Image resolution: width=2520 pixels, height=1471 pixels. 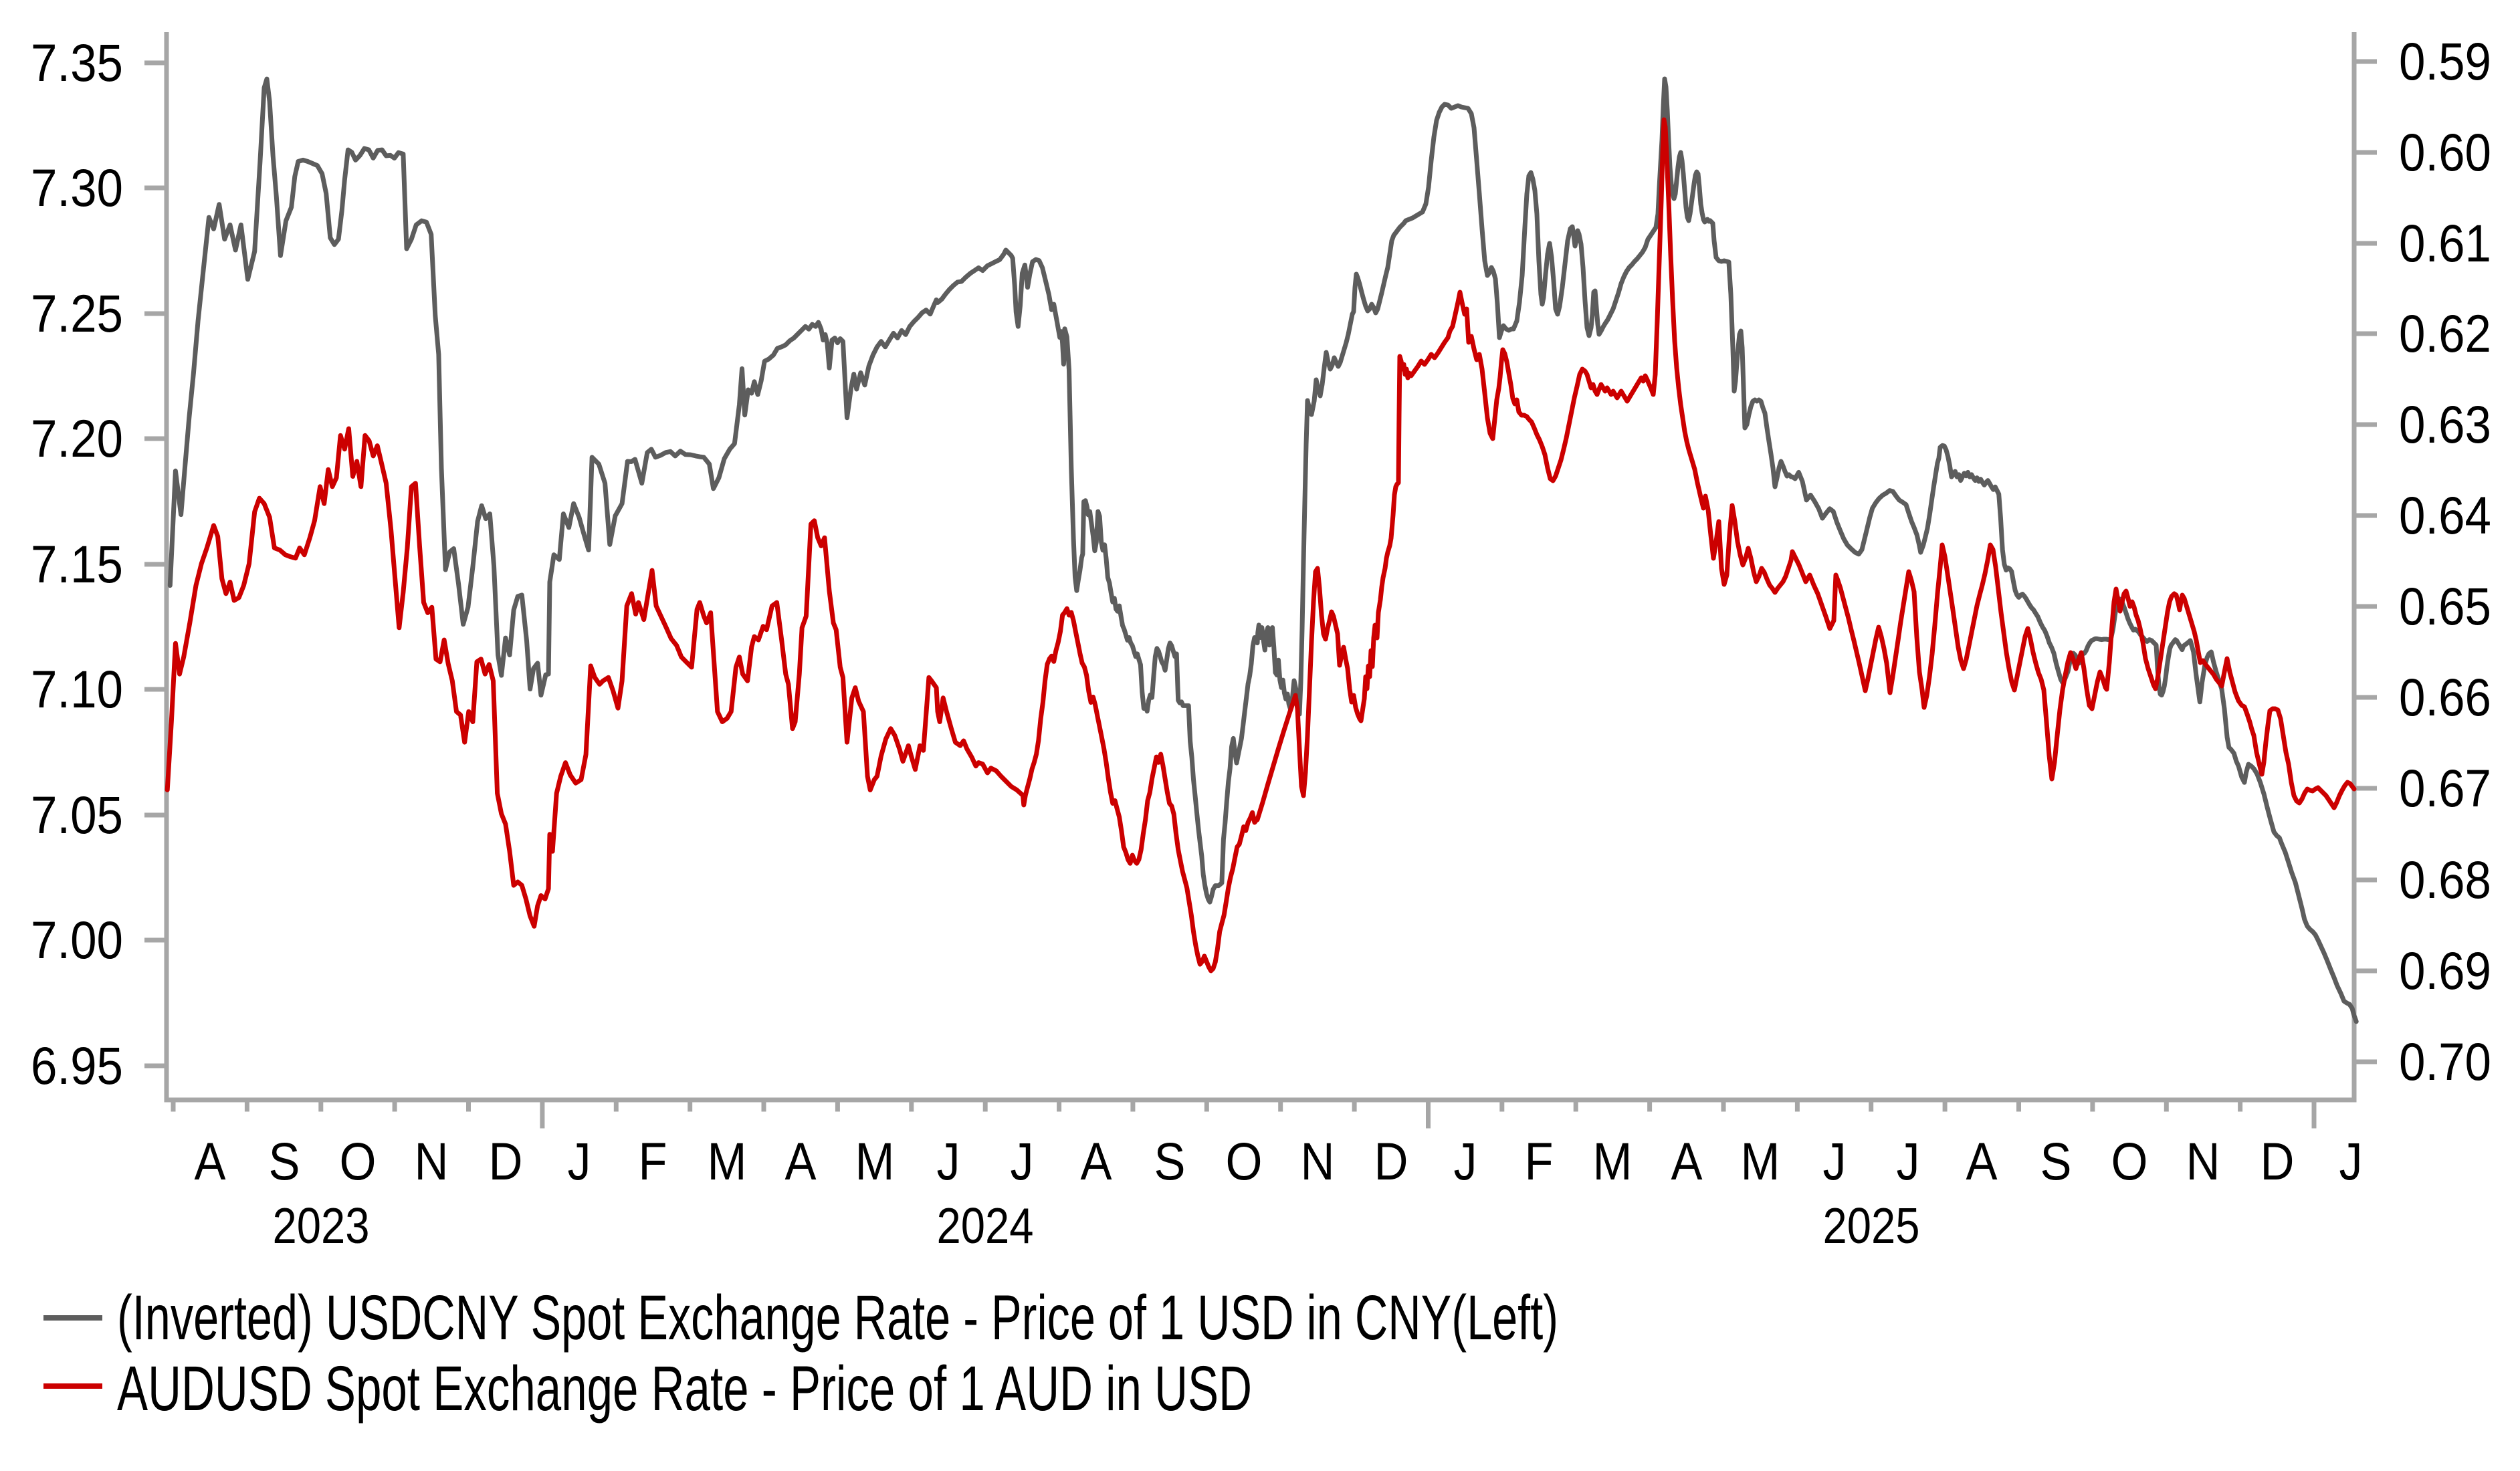 What do you see at coordinates (77, 1065) in the screenshot?
I see `svg-text: 6.95` at bounding box center [77, 1065].